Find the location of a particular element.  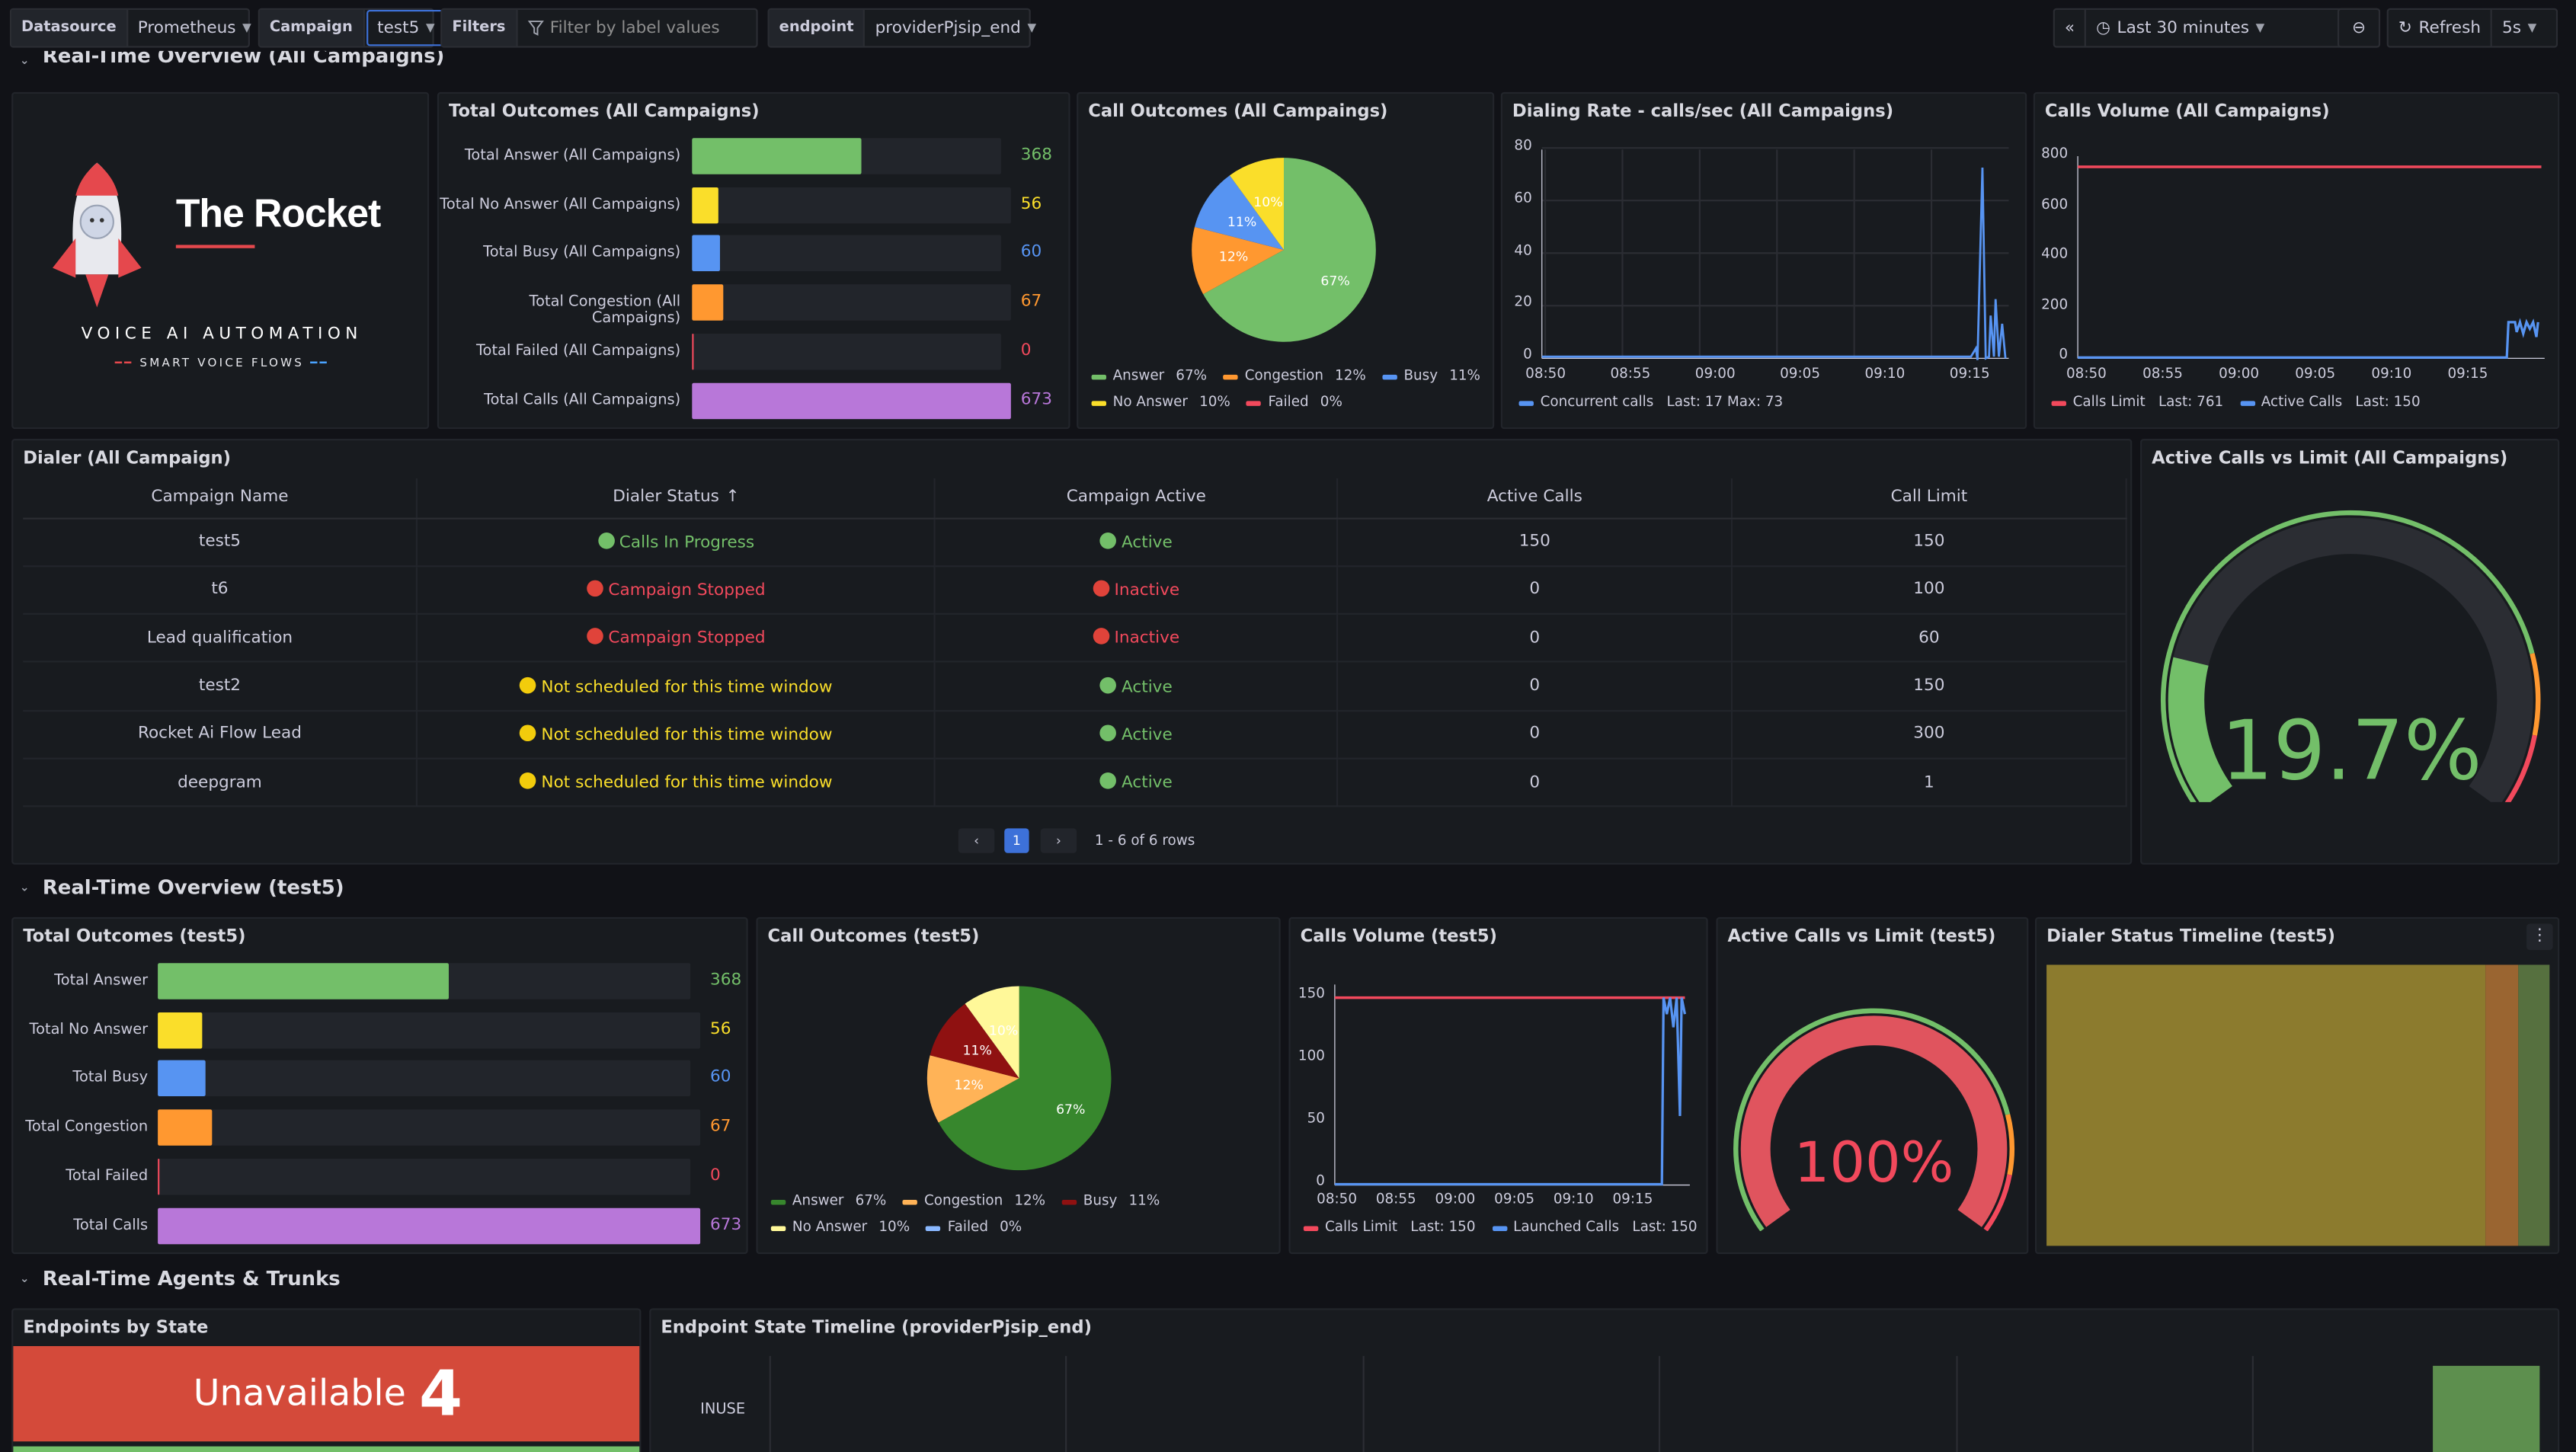

table-row: t6 Campaign Stopped Inactive 0 100 is located at coordinates (1075, 591).